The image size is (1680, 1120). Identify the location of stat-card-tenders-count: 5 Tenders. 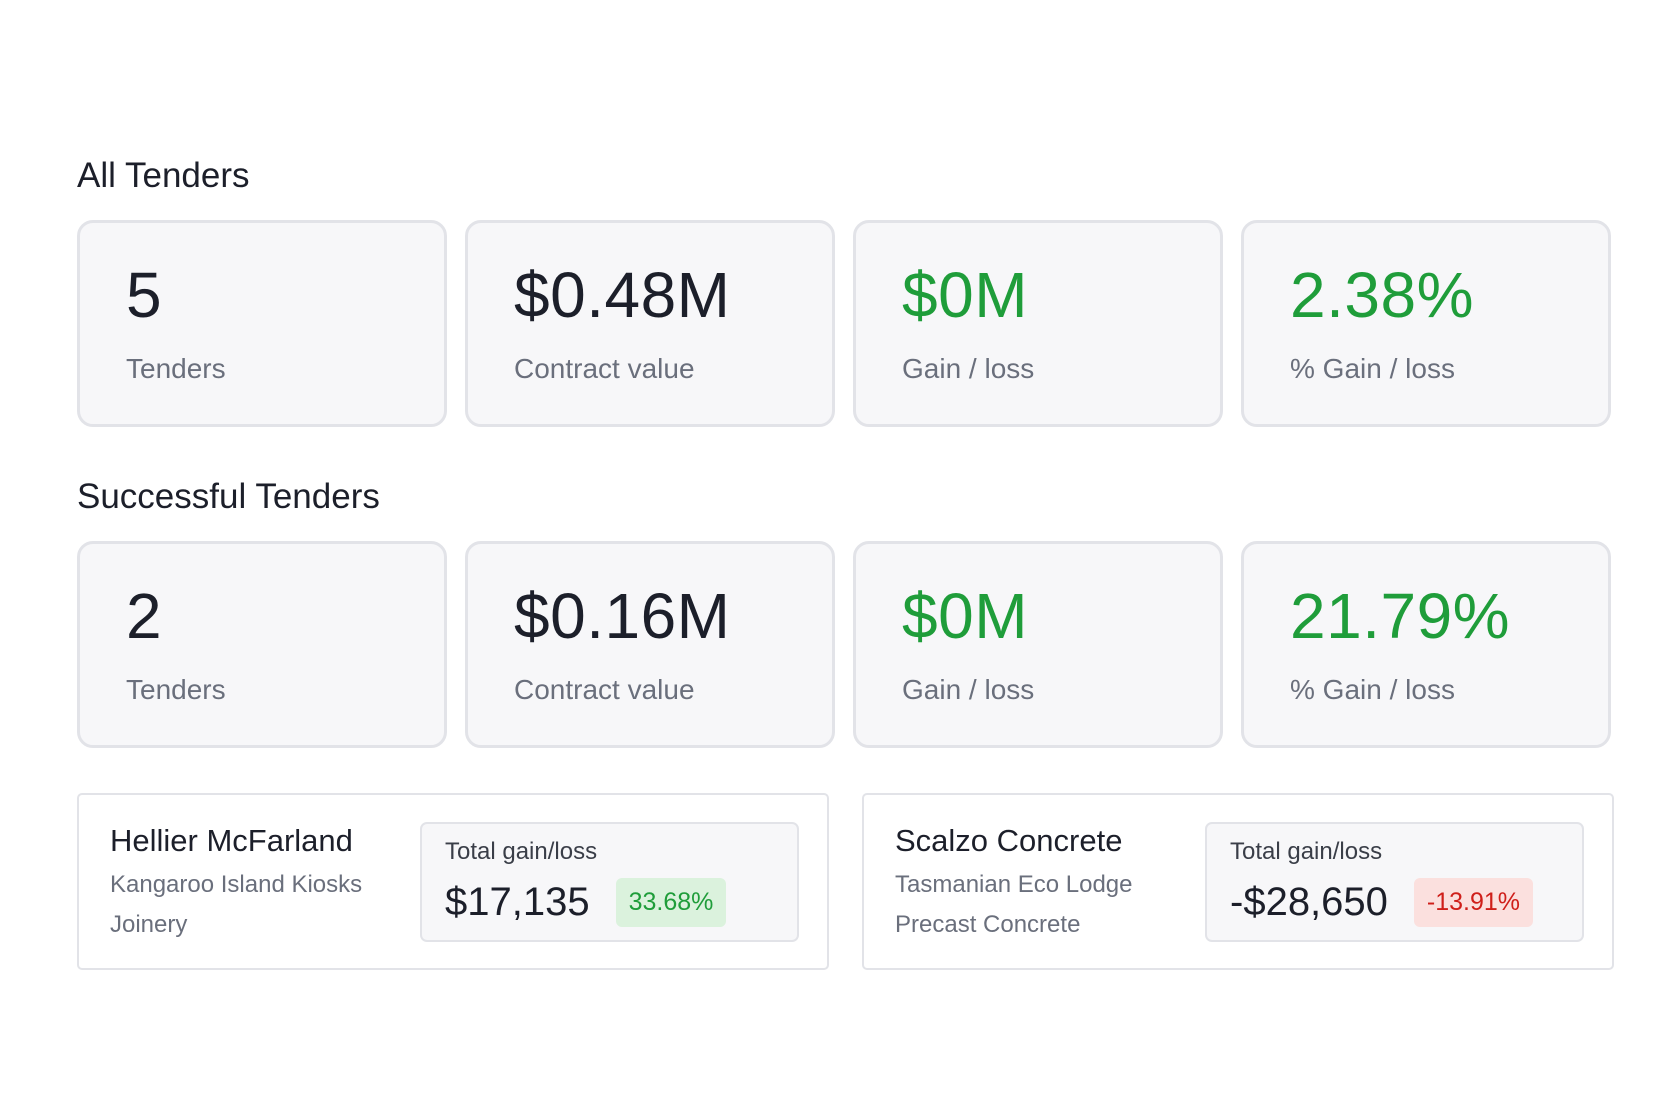
(262, 323).